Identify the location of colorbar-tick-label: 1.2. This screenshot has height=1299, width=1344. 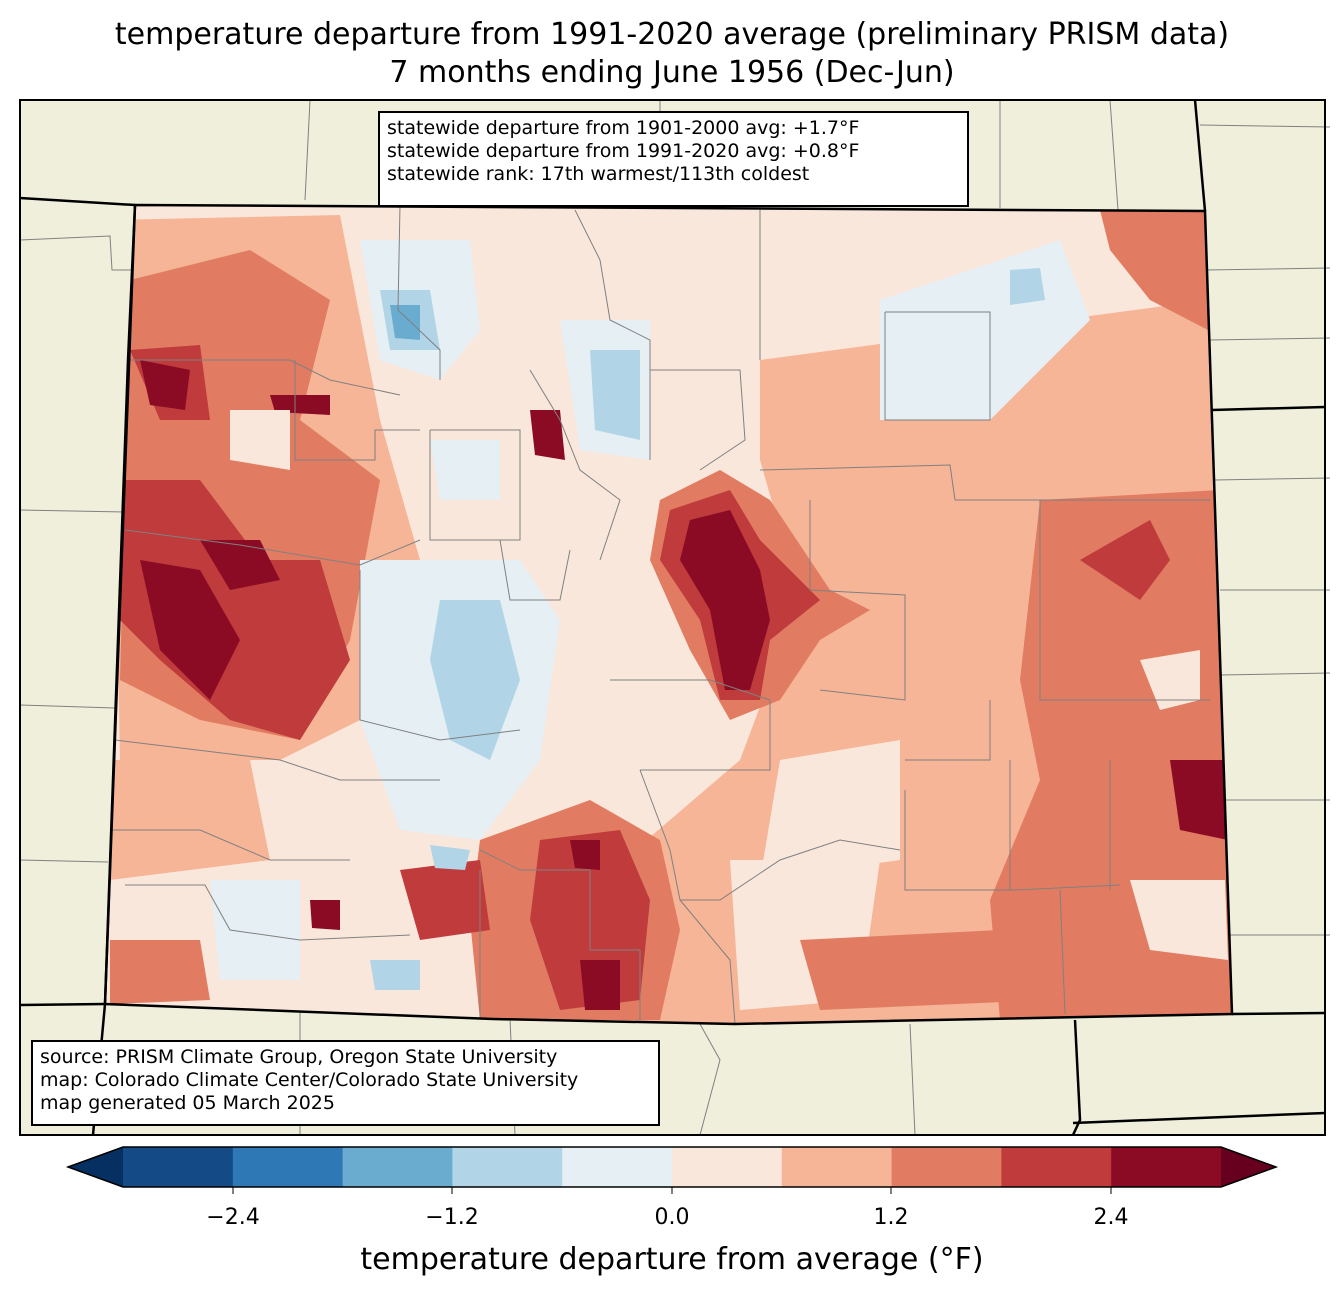
(891, 1217).